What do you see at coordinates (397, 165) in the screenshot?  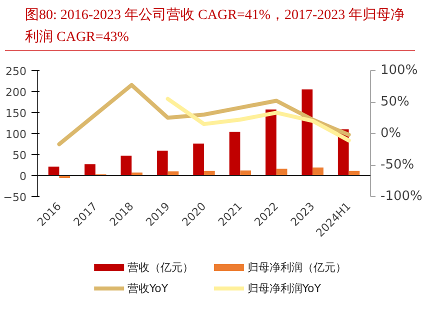 I see `y2-tick-label: -50%` at bounding box center [397, 165].